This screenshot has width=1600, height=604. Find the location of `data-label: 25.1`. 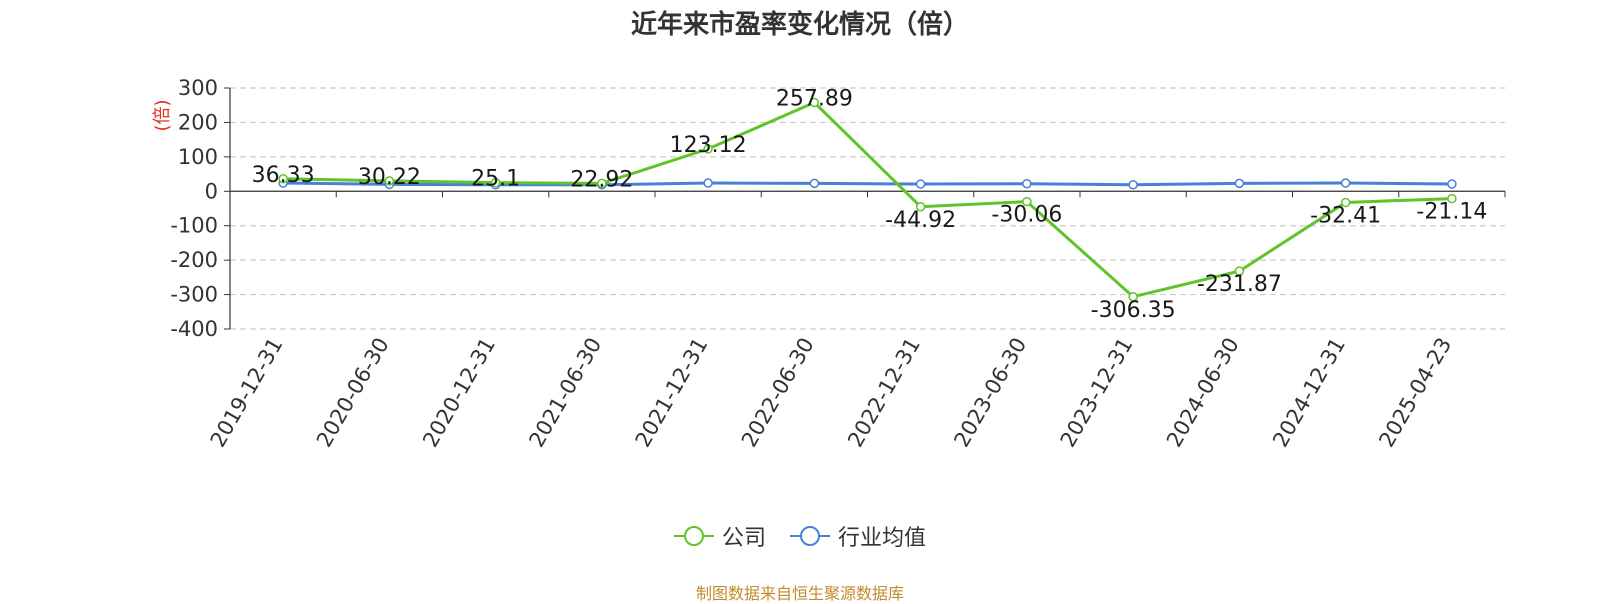

data-label: 25.1 is located at coordinates (495, 179).